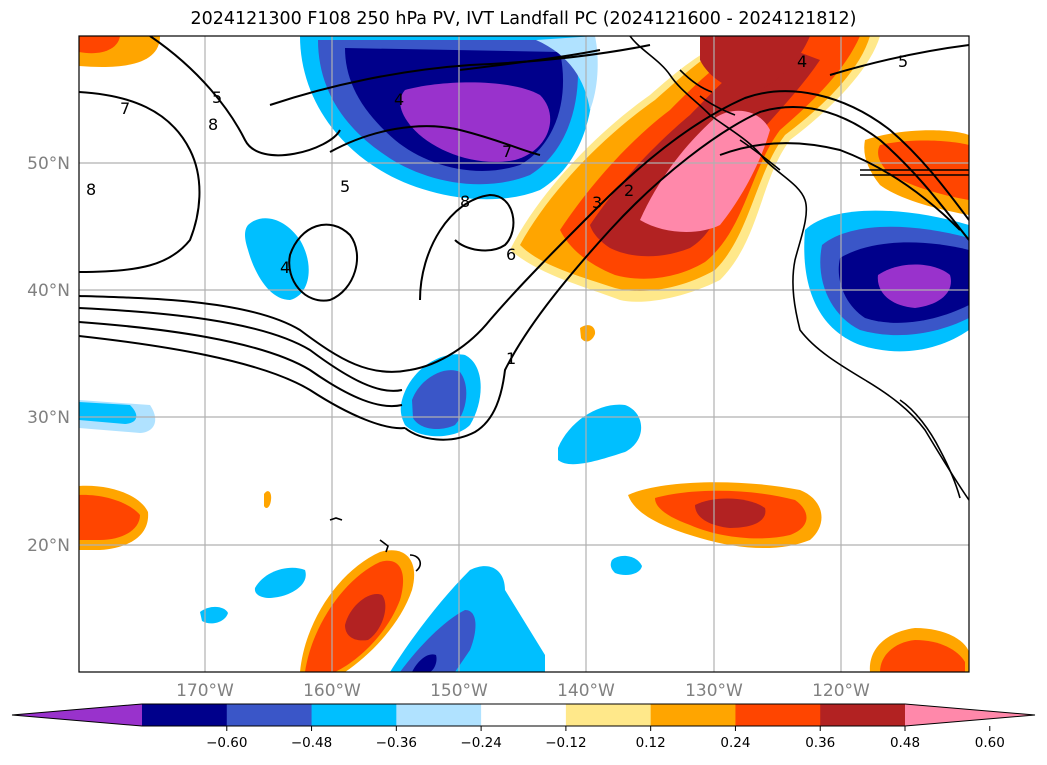  Describe the element at coordinates (970, 715) in the screenshot. I see `colorbar-extend-max` at that location.